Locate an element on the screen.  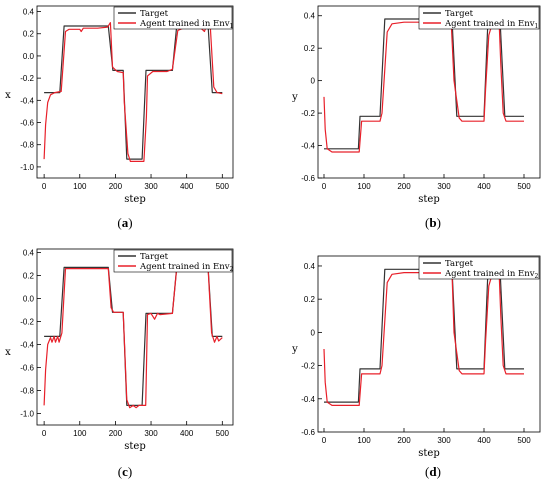
panel-letter: b is located at coordinates (432, 222).